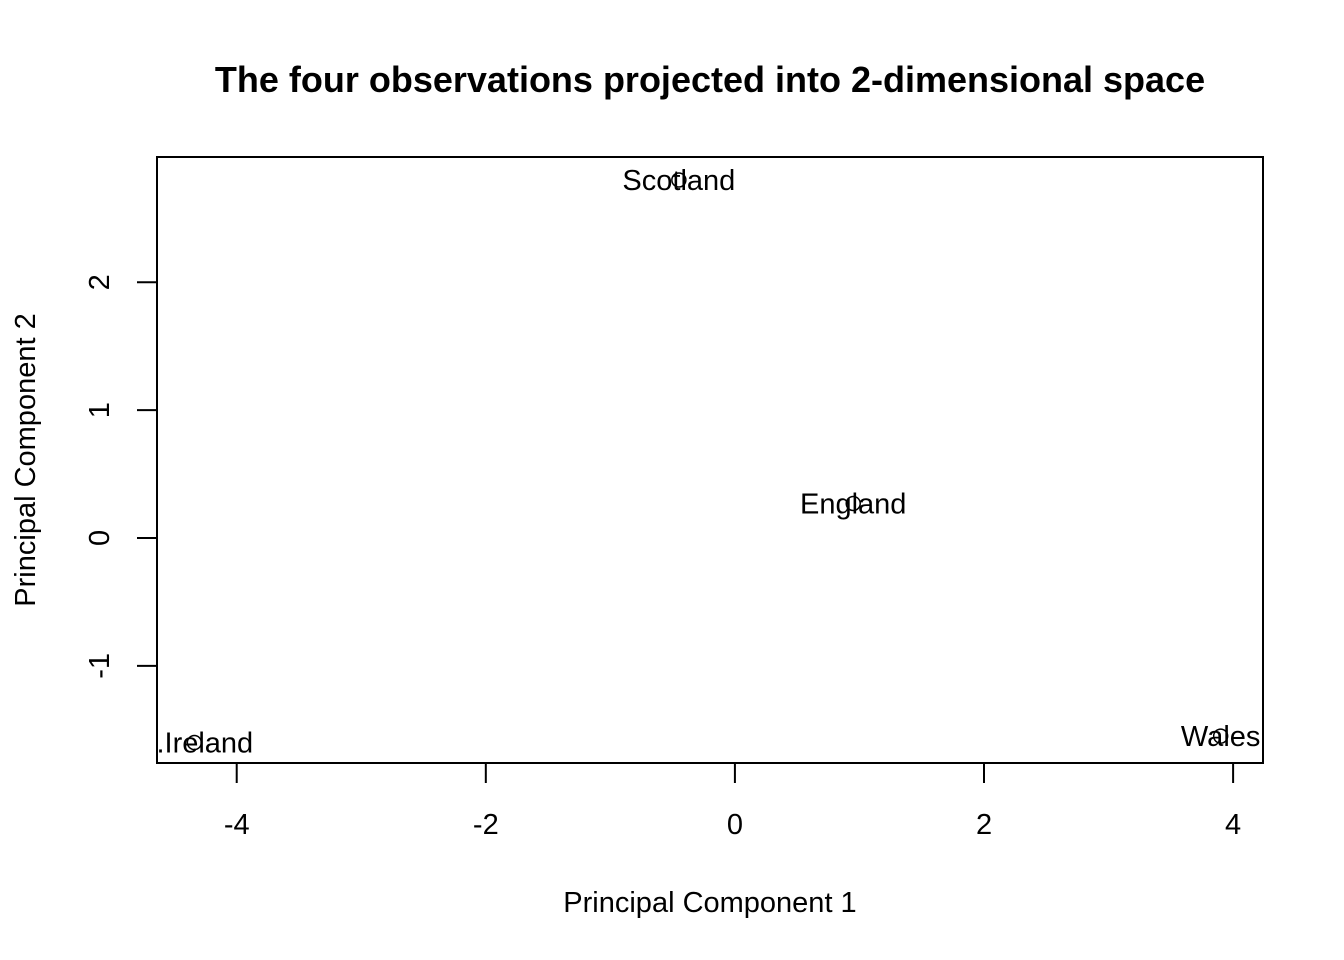 The height and width of the screenshot is (960, 1344). Describe the element at coordinates (709, 903) in the screenshot. I see `x-axis-label: Principal Component 1` at that location.